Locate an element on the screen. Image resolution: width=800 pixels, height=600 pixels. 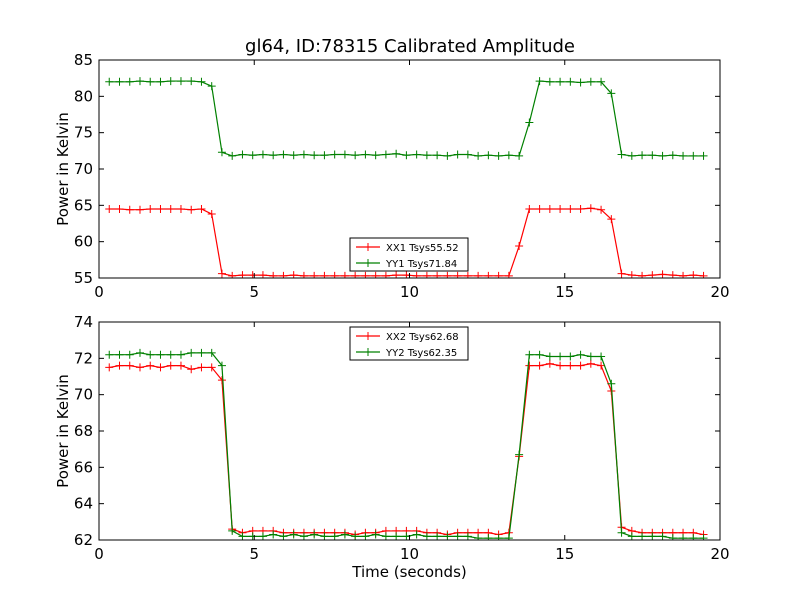
top-legend-box is located at coordinates (409, 254).